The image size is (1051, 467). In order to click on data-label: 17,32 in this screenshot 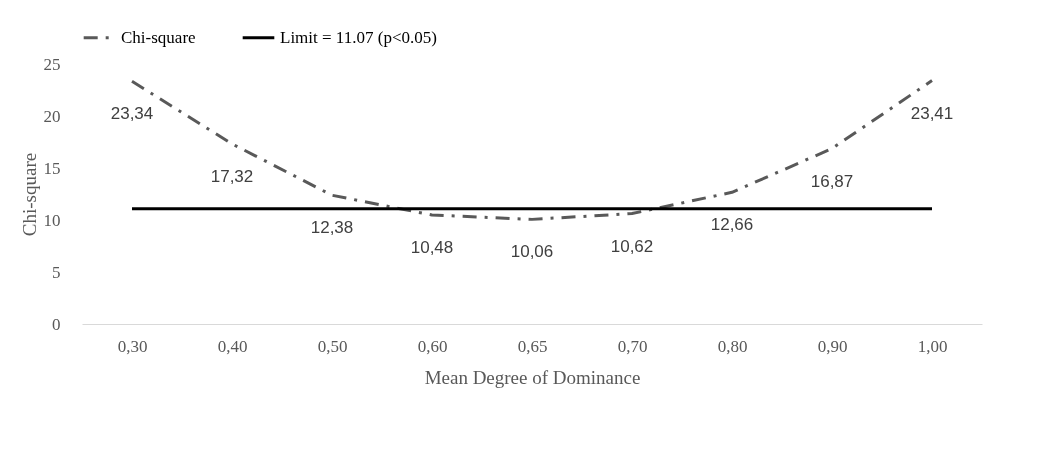, I will do `click(232, 176)`.